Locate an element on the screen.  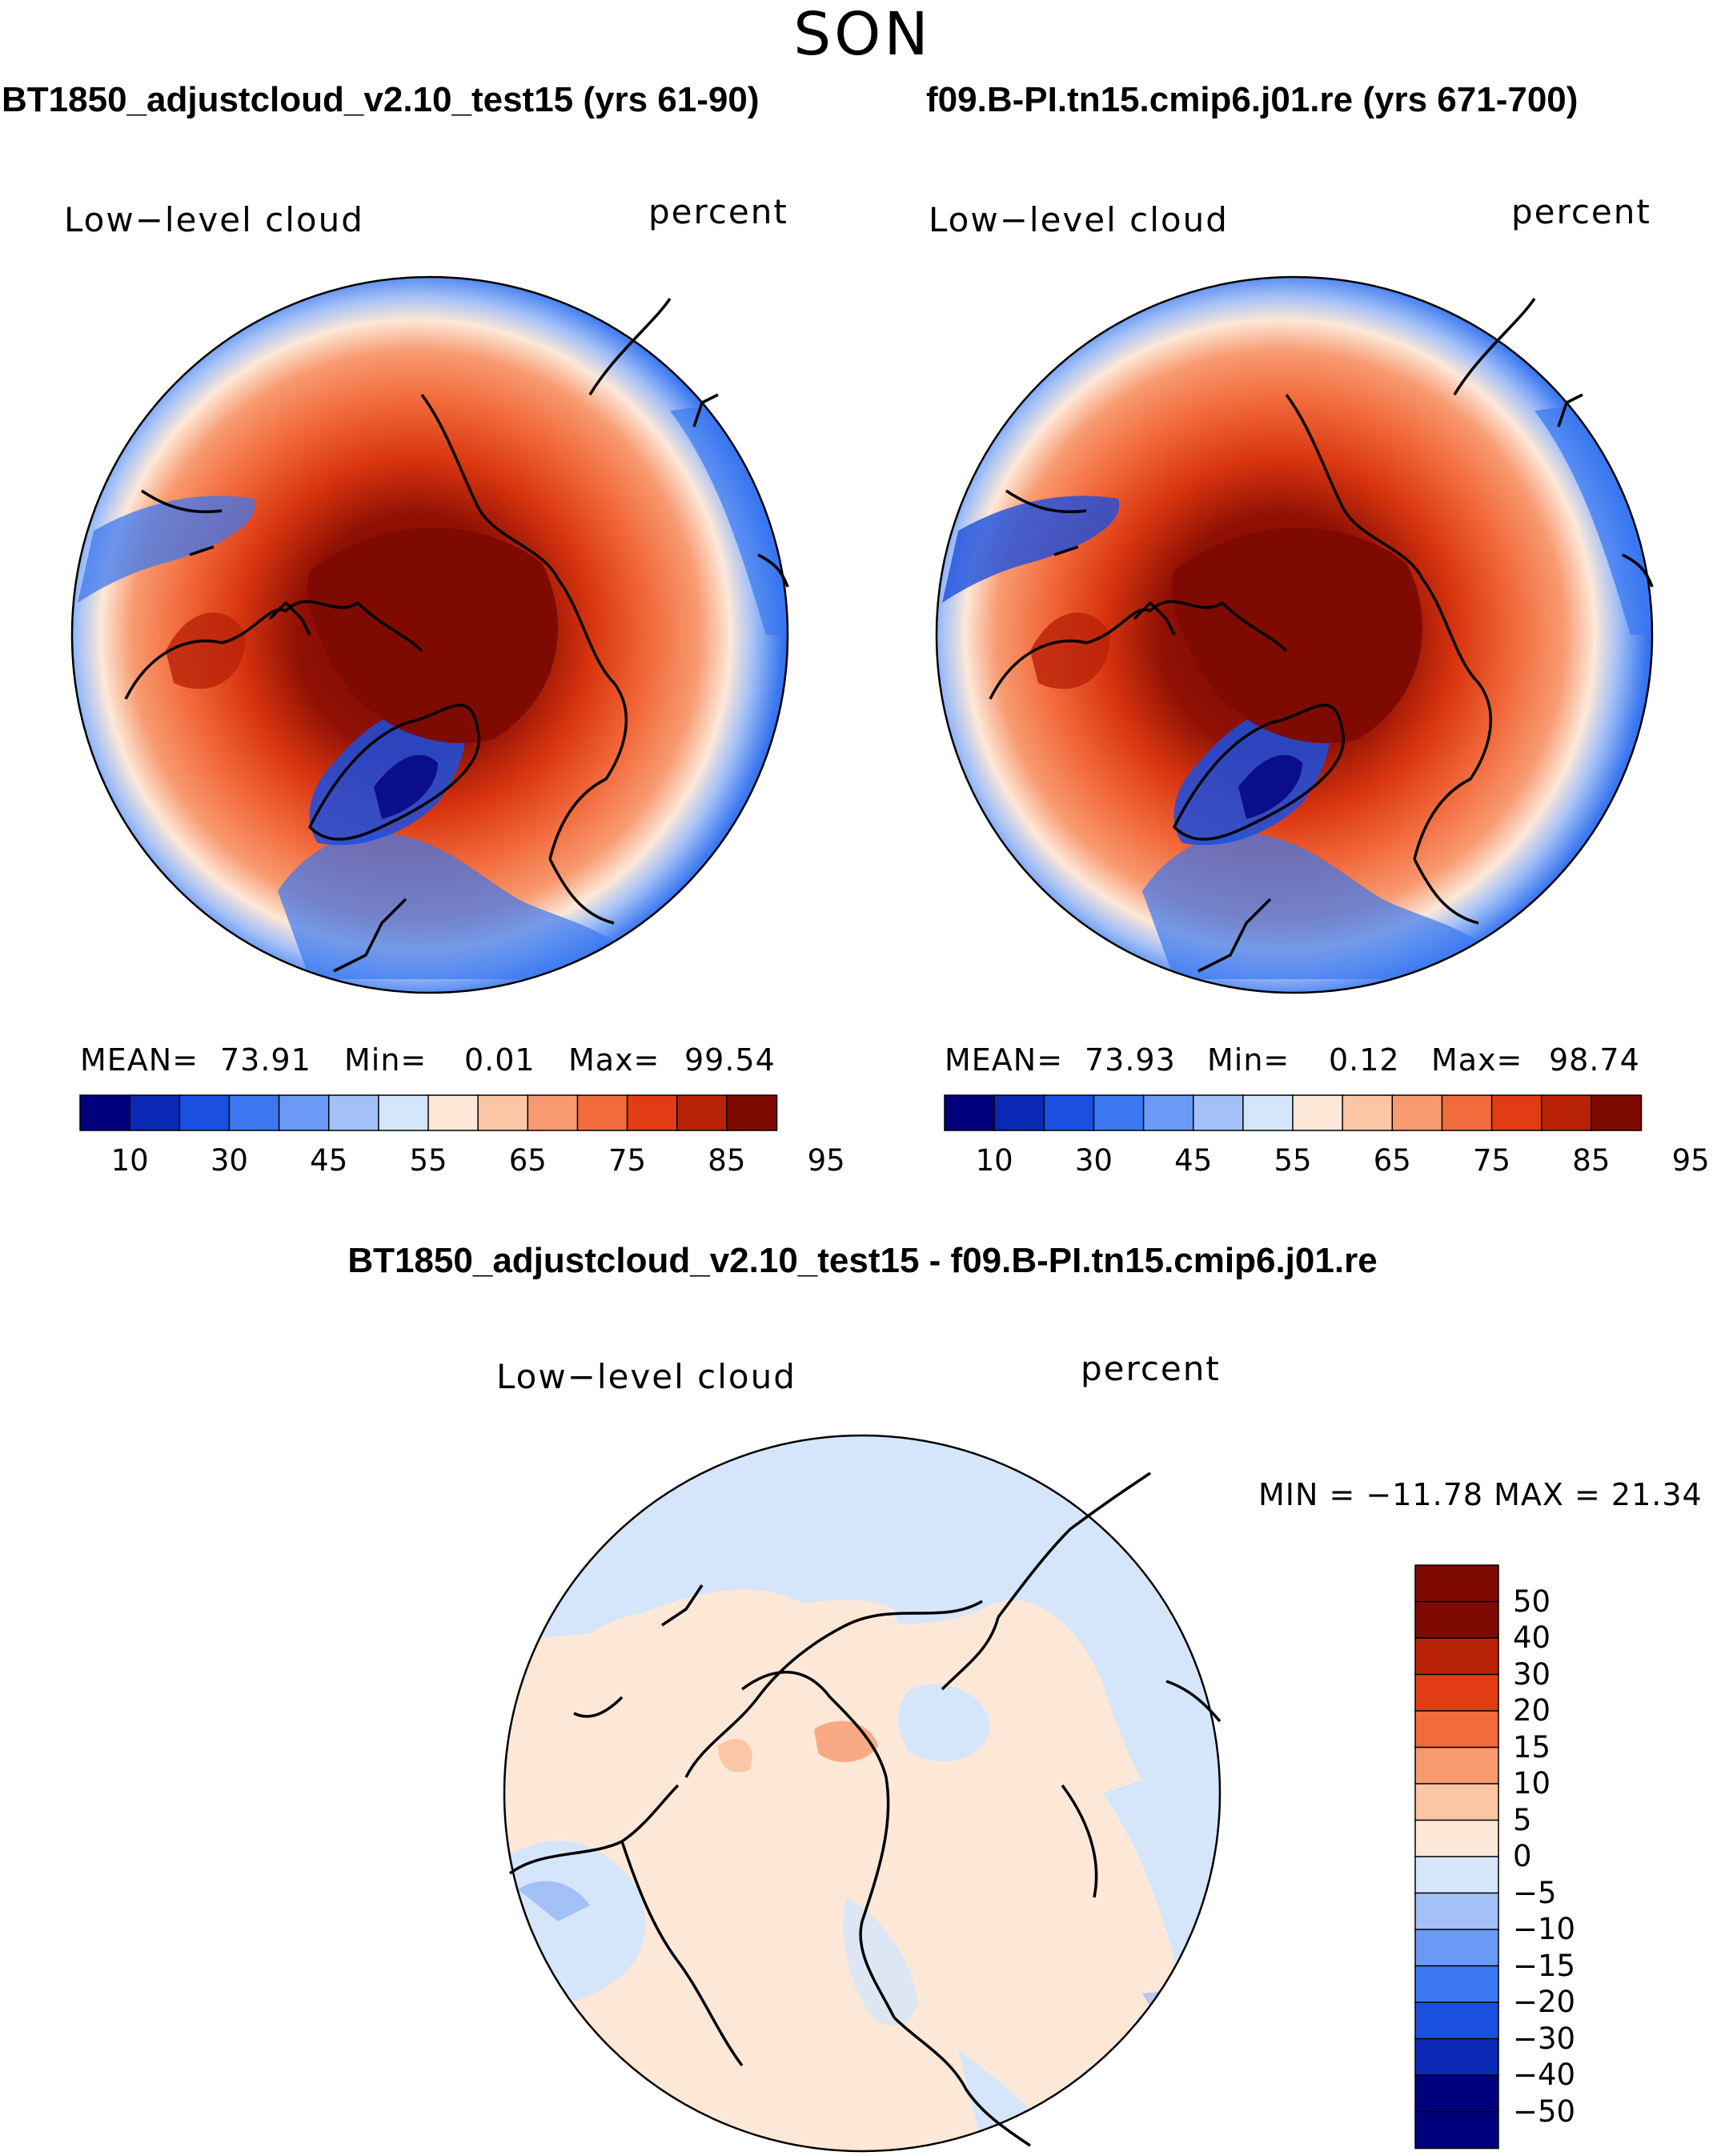
left-colorbar-tick-label: 45 is located at coordinates (329, 1160).